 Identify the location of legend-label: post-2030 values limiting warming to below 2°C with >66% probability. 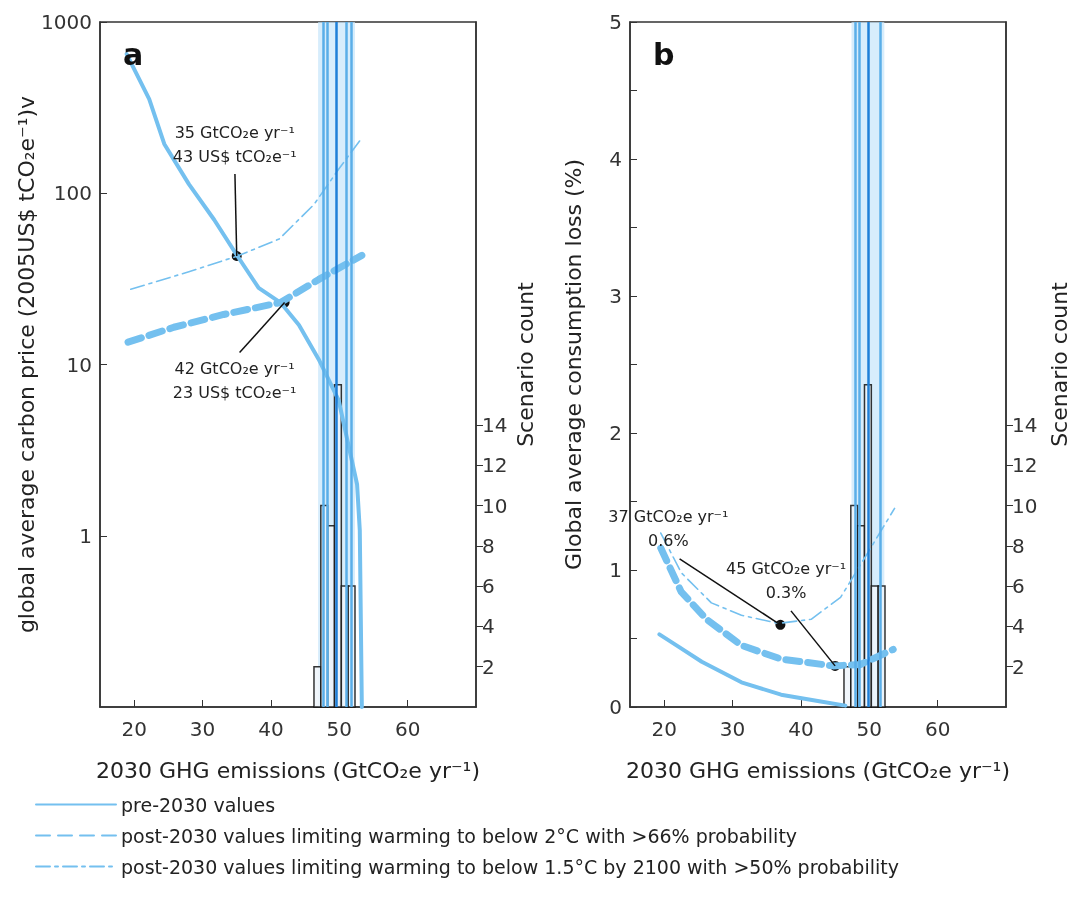
(459, 835).